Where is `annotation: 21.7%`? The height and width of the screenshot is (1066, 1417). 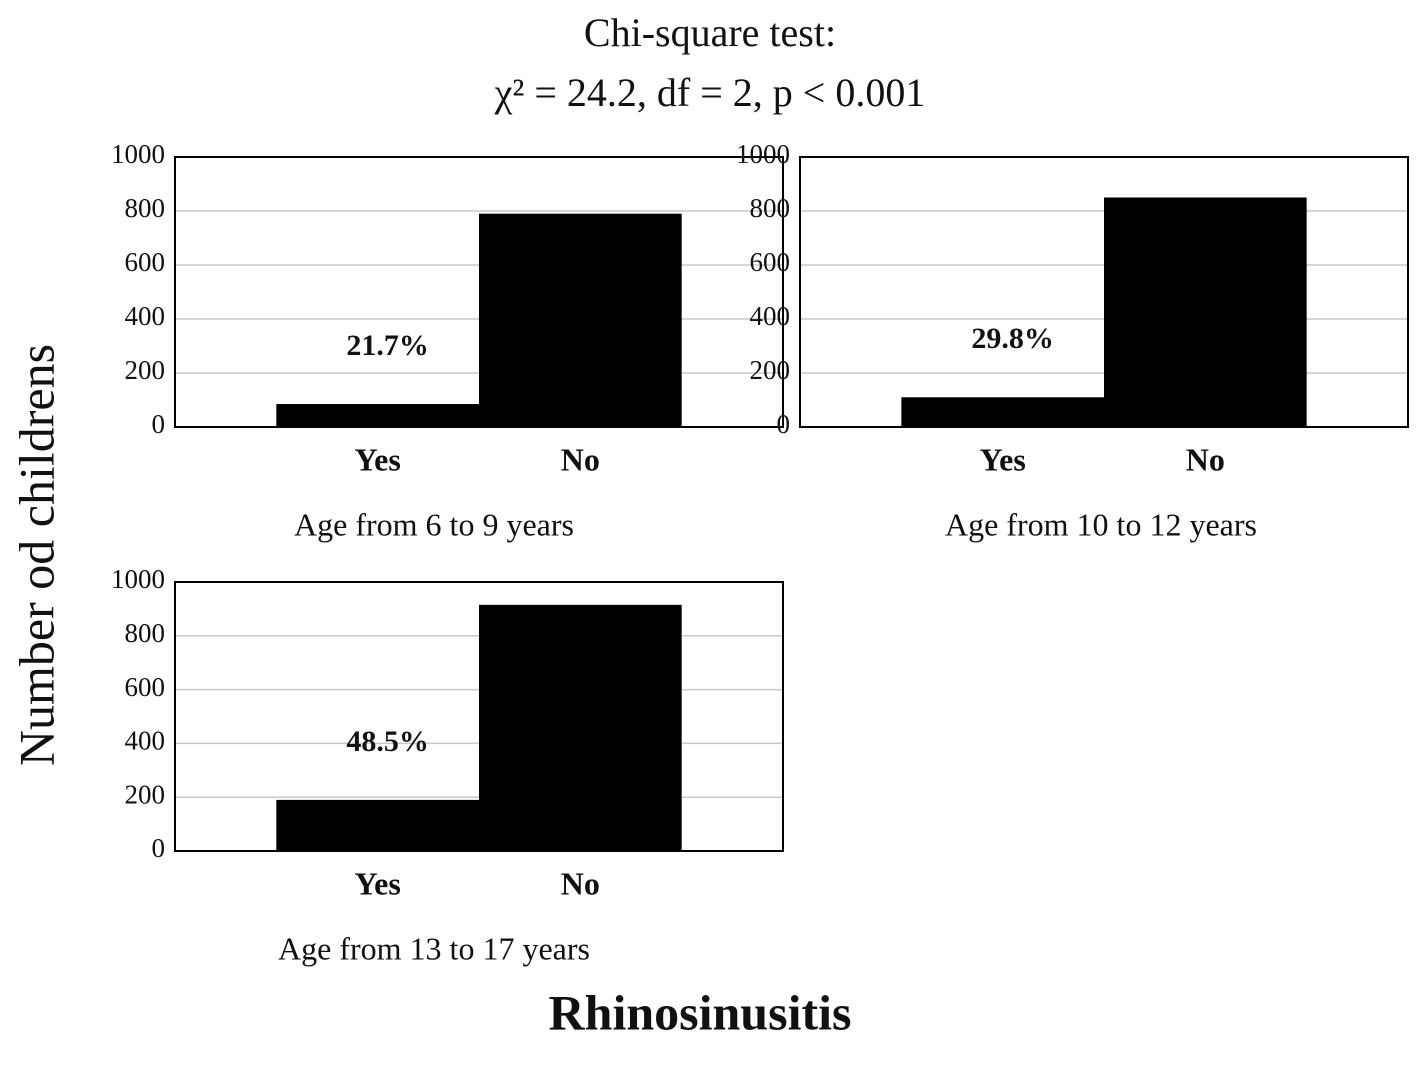
annotation: 21.7% is located at coordinates (387, 345).